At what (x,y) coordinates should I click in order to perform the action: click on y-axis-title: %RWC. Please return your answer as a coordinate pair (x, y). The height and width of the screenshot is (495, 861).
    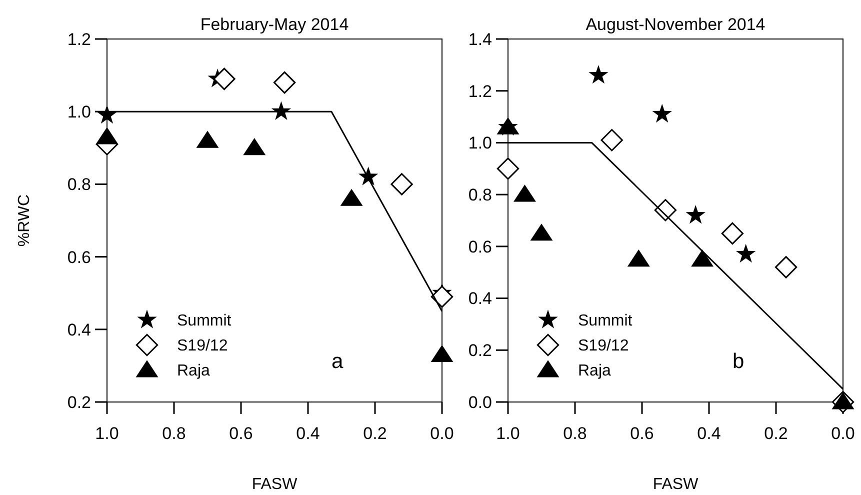
    Looking at the image, I should click on (24, 220).